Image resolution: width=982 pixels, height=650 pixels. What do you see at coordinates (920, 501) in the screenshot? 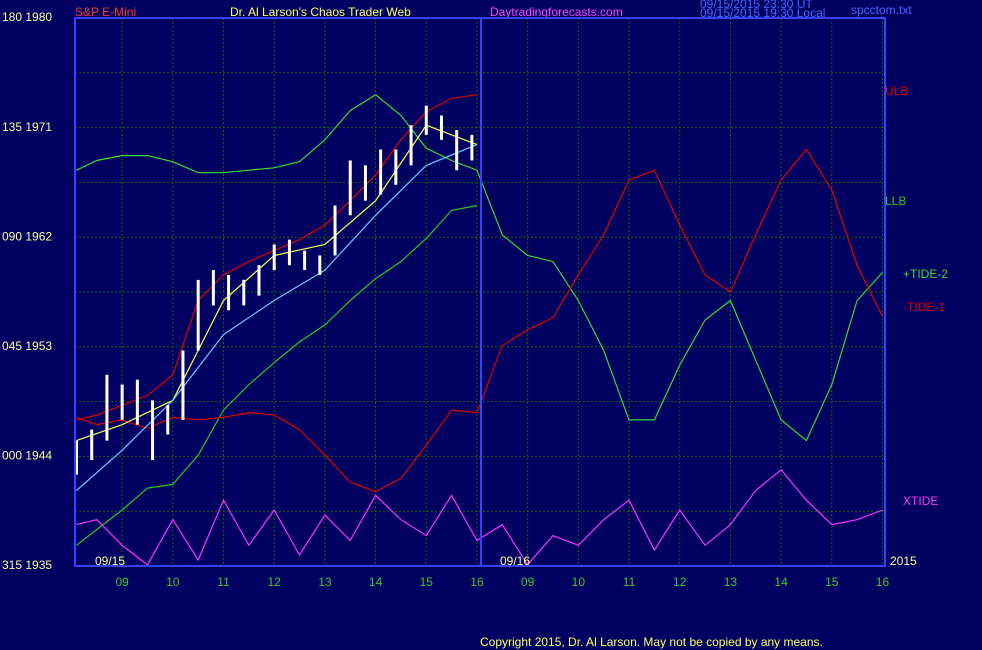
I see `legend-label: XTIDE` at bounding box center [920, 501].